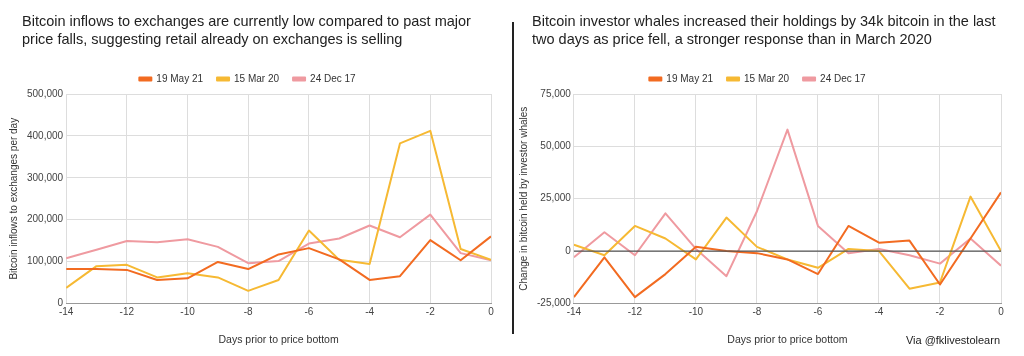  What do you see at coordinates (246, 30) in the screenshot?
I see `chart-title: Bitcoin inflows to exchanges are currently low compared to past major price falls, suggesting retail already on exchanges is selling` at bounding box center [246, 30].